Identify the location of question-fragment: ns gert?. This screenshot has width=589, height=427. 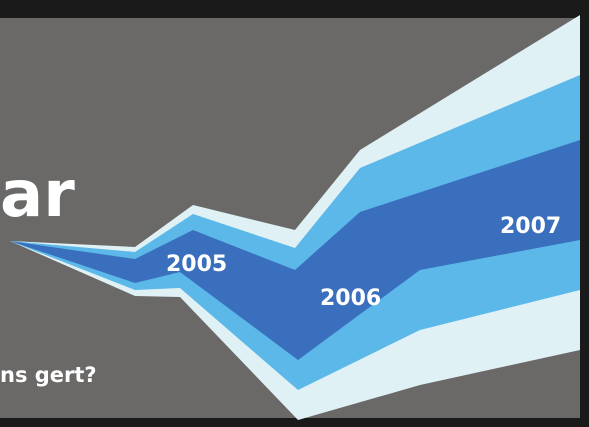
(48, 375).